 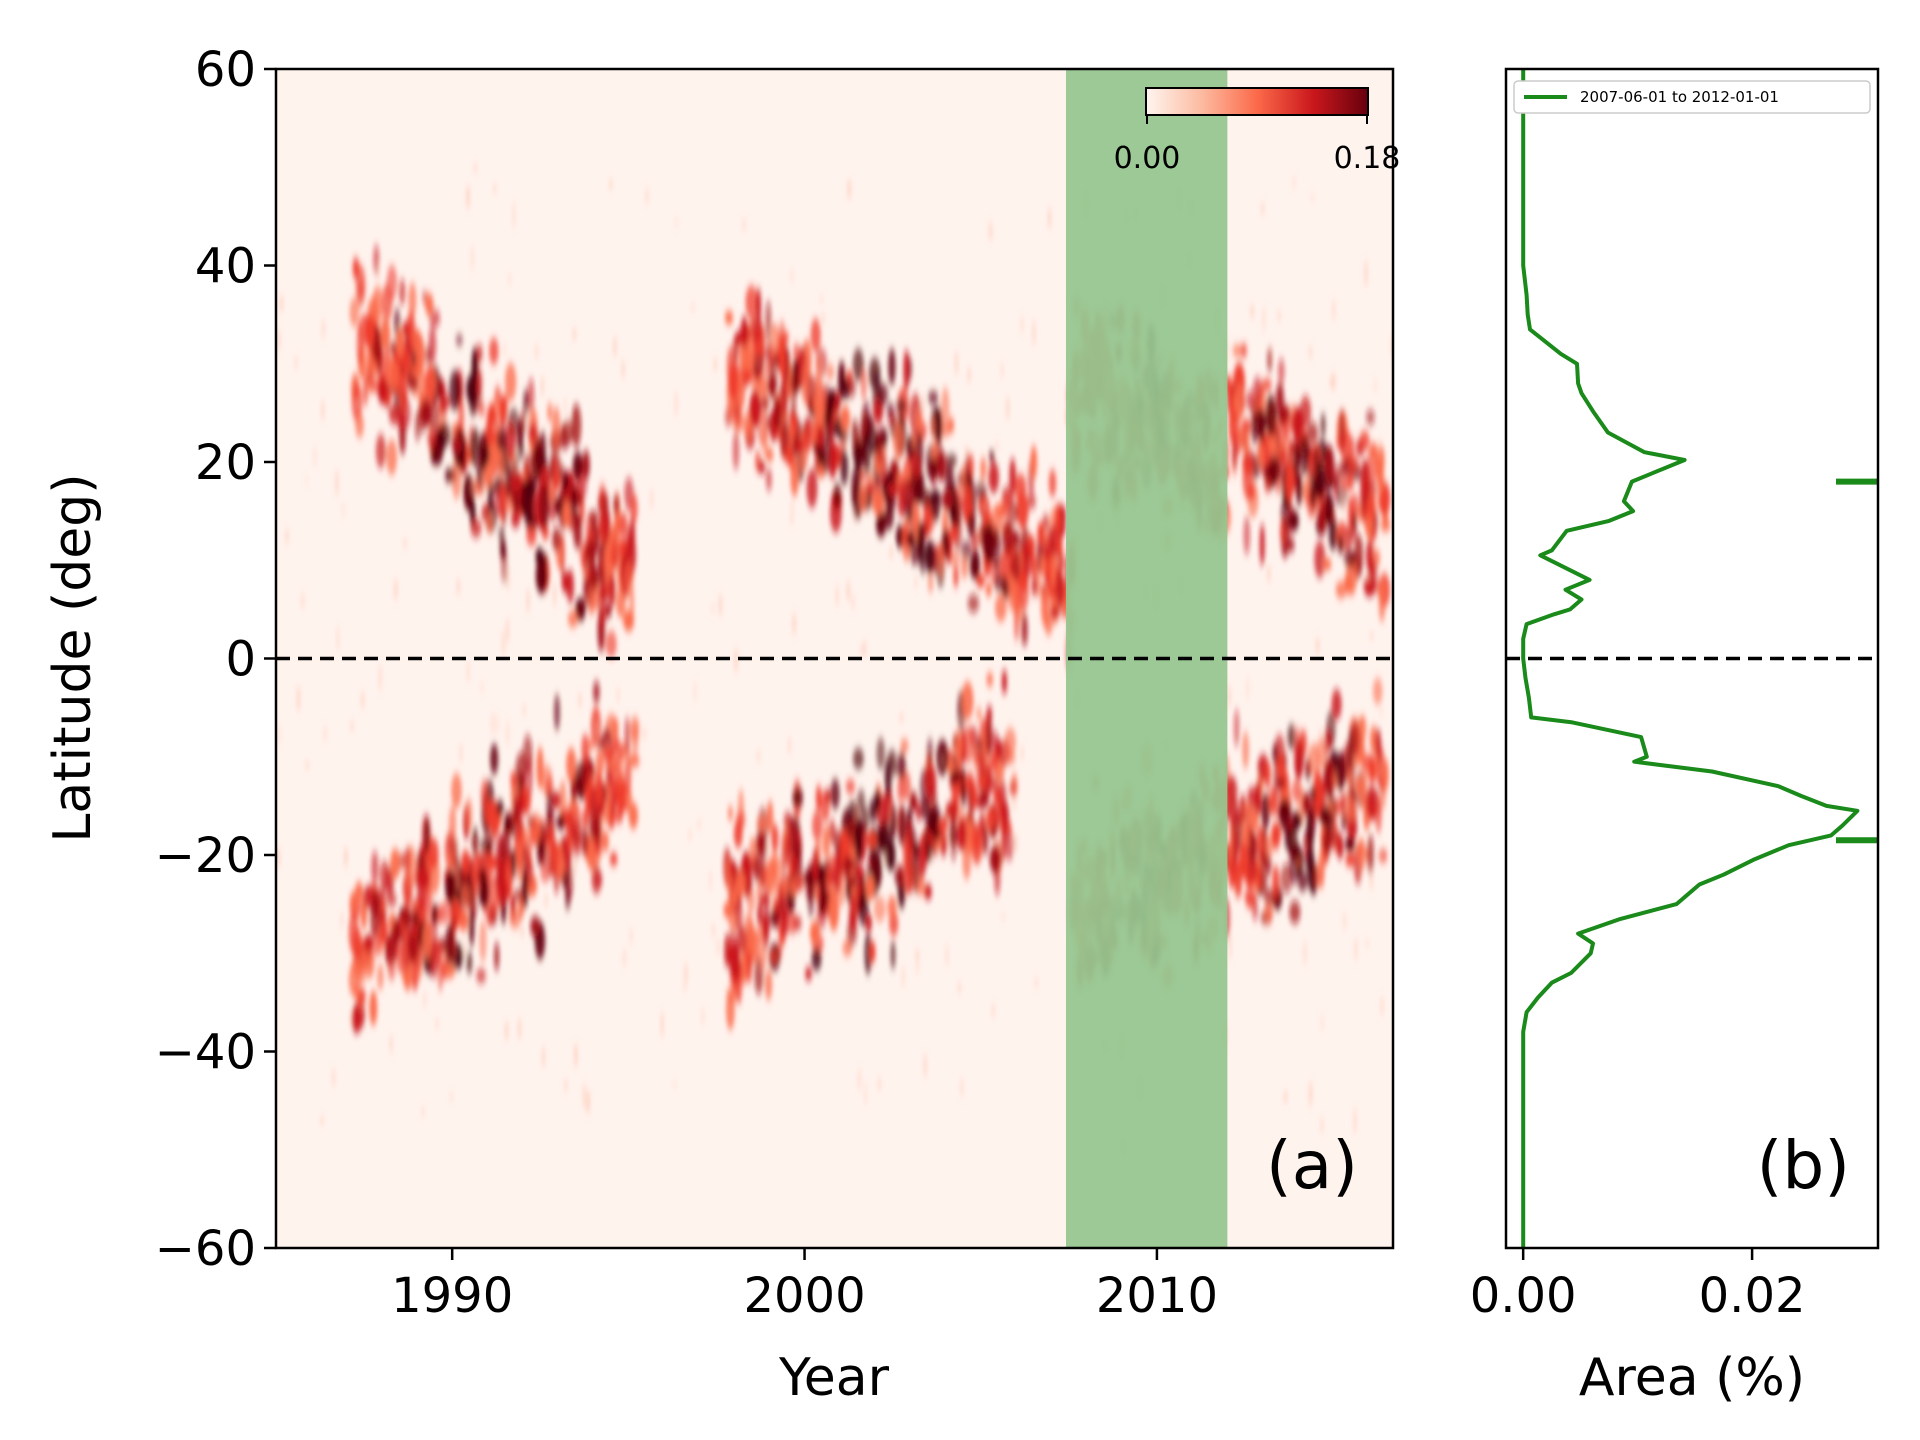 I want to click on x-axis-ticks: 1990 2000 2010, so click(x=804, y=1286).